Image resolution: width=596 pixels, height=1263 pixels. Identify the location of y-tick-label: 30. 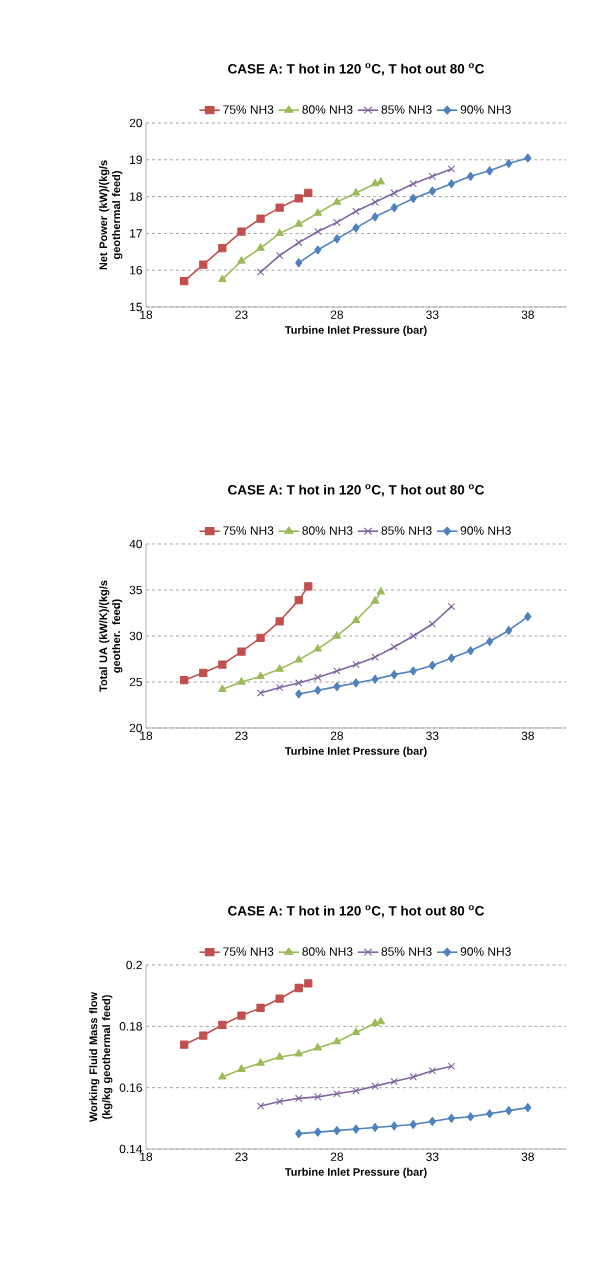
(136, 636).